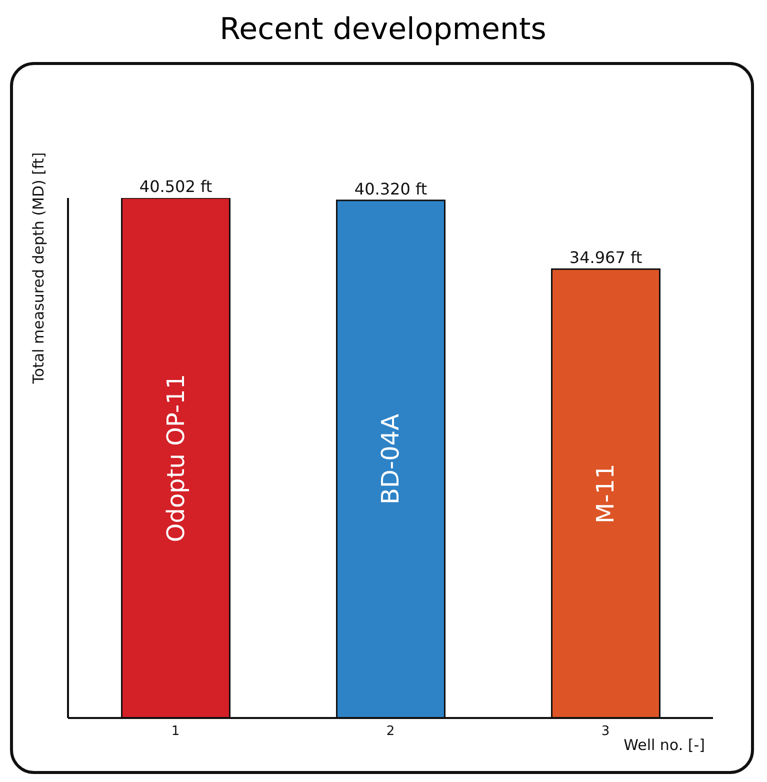 This screenshot has height=782, width=767. Describe the element at coordinates (175, 732) in the screenshot. I see `x-tick-label: 1` at that location.